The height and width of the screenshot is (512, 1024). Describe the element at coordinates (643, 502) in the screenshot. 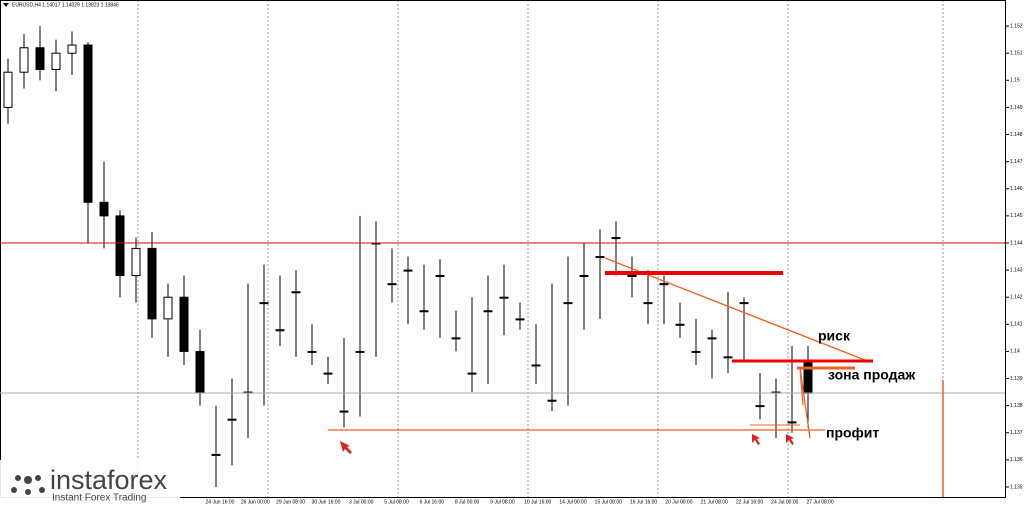

I see `x-tick-label: 16 Jul 16:00` at that location.